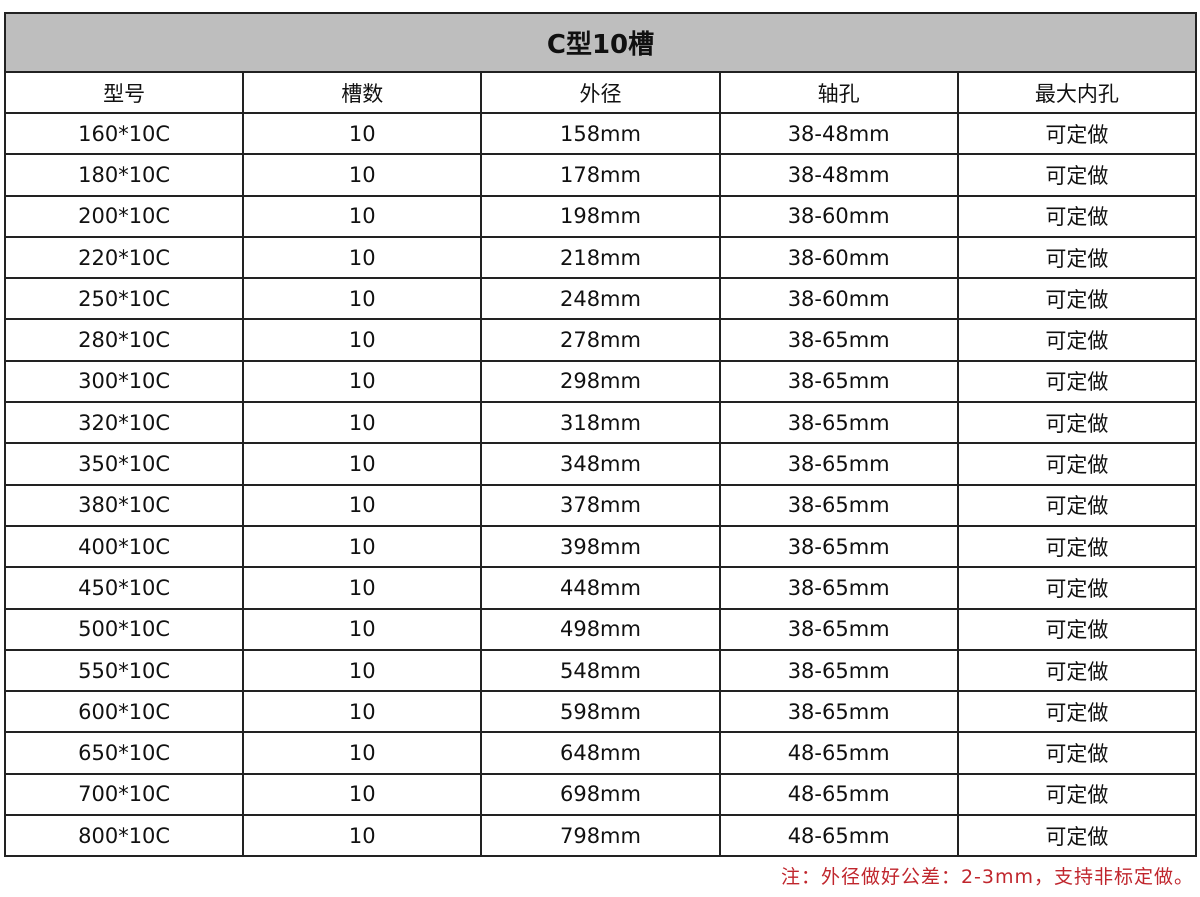 The width and height of the screenshot is (1200, 897). I want to click on table-row: 650*10C 10 648mm 48-65mm 可定做, so click(600, 753).